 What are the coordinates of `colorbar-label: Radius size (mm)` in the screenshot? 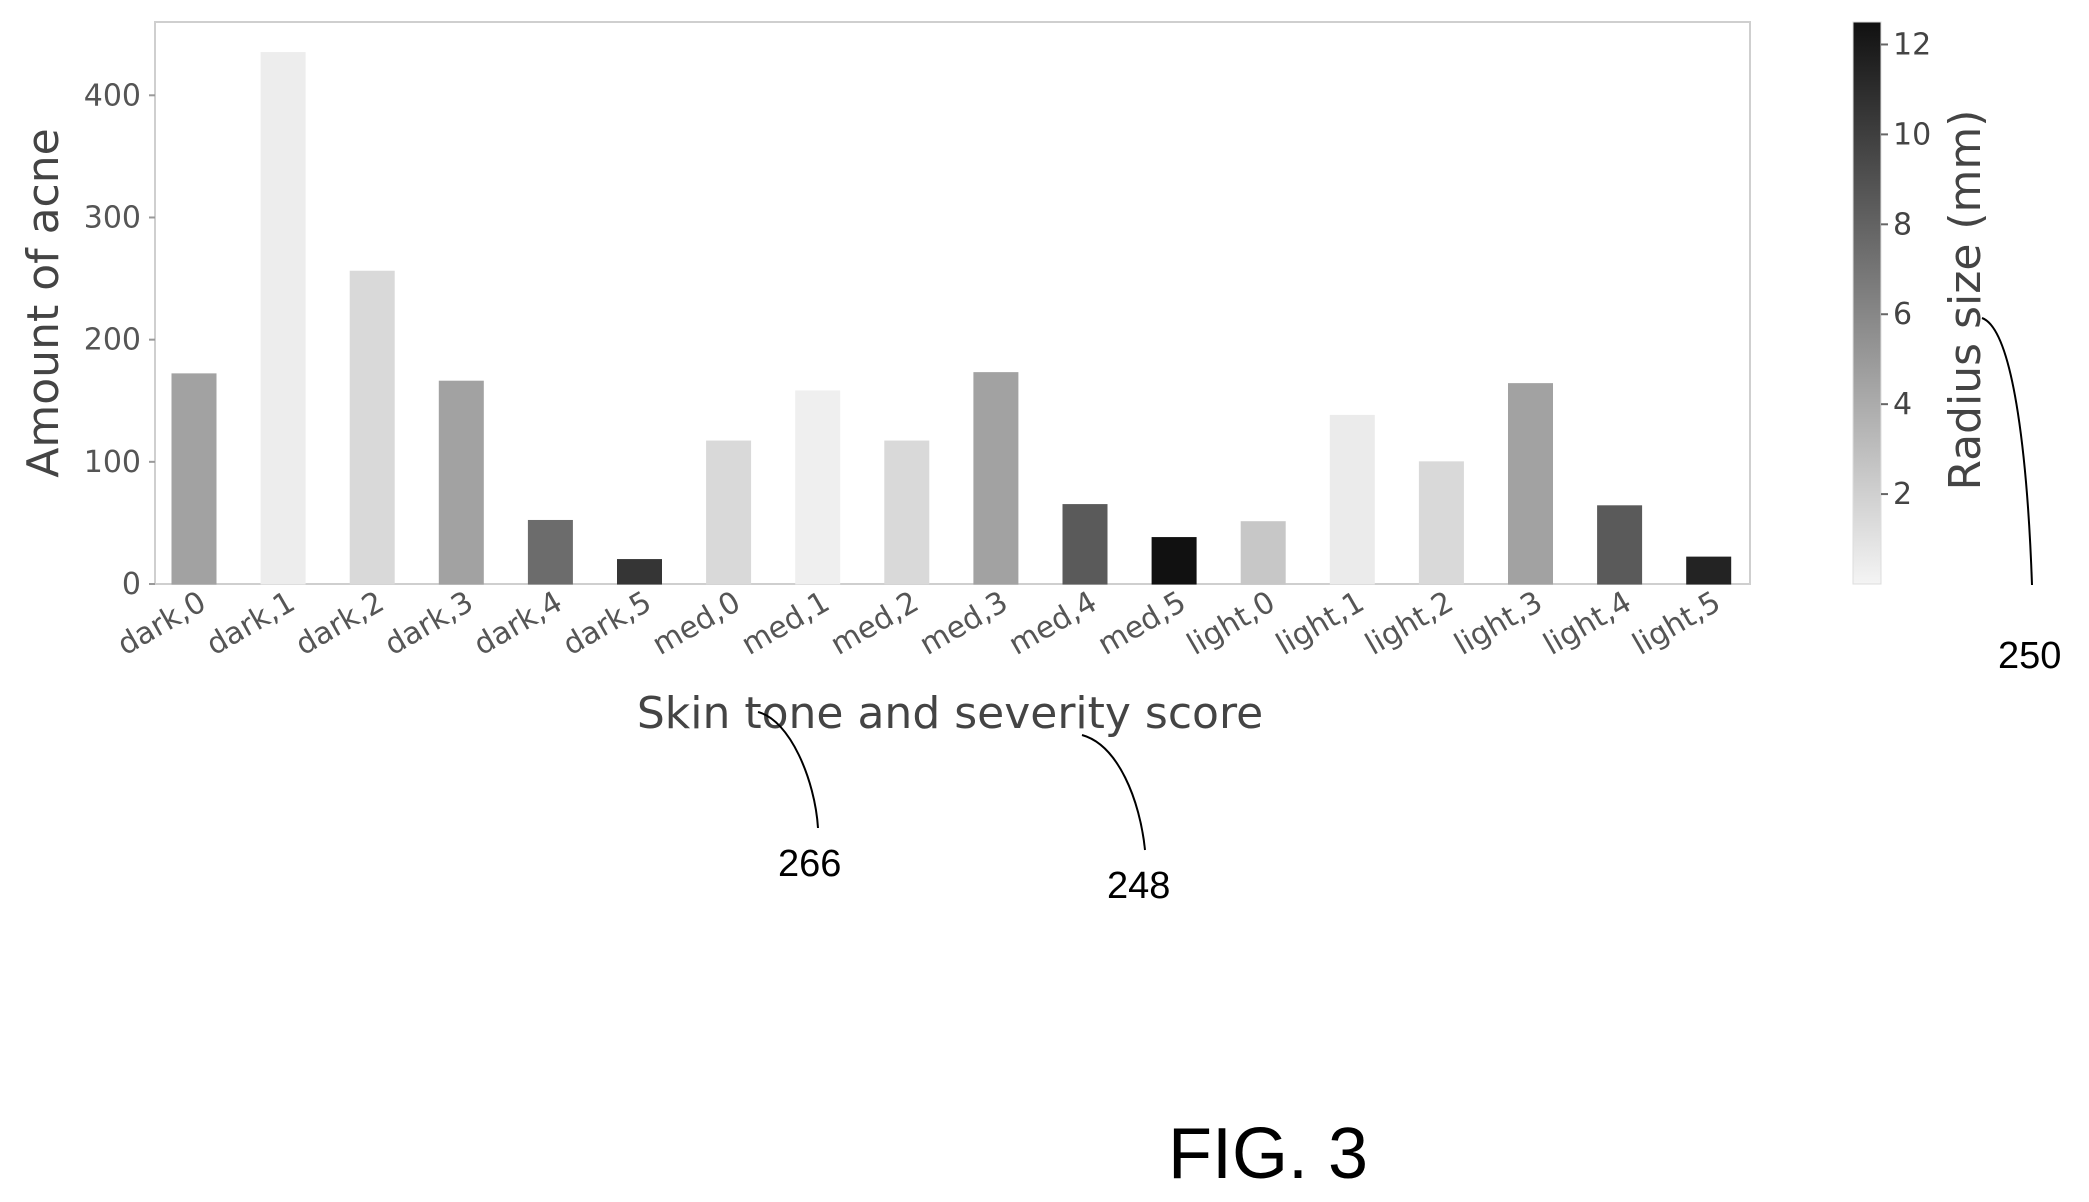 It's located at (1965, 300).